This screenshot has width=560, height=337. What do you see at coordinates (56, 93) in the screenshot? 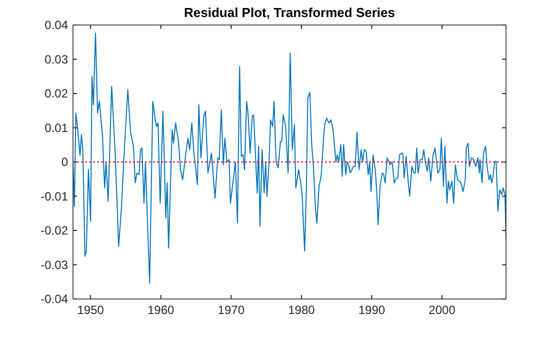
I see `y-tick-label: 0.02` at bounding box center [56, 93].